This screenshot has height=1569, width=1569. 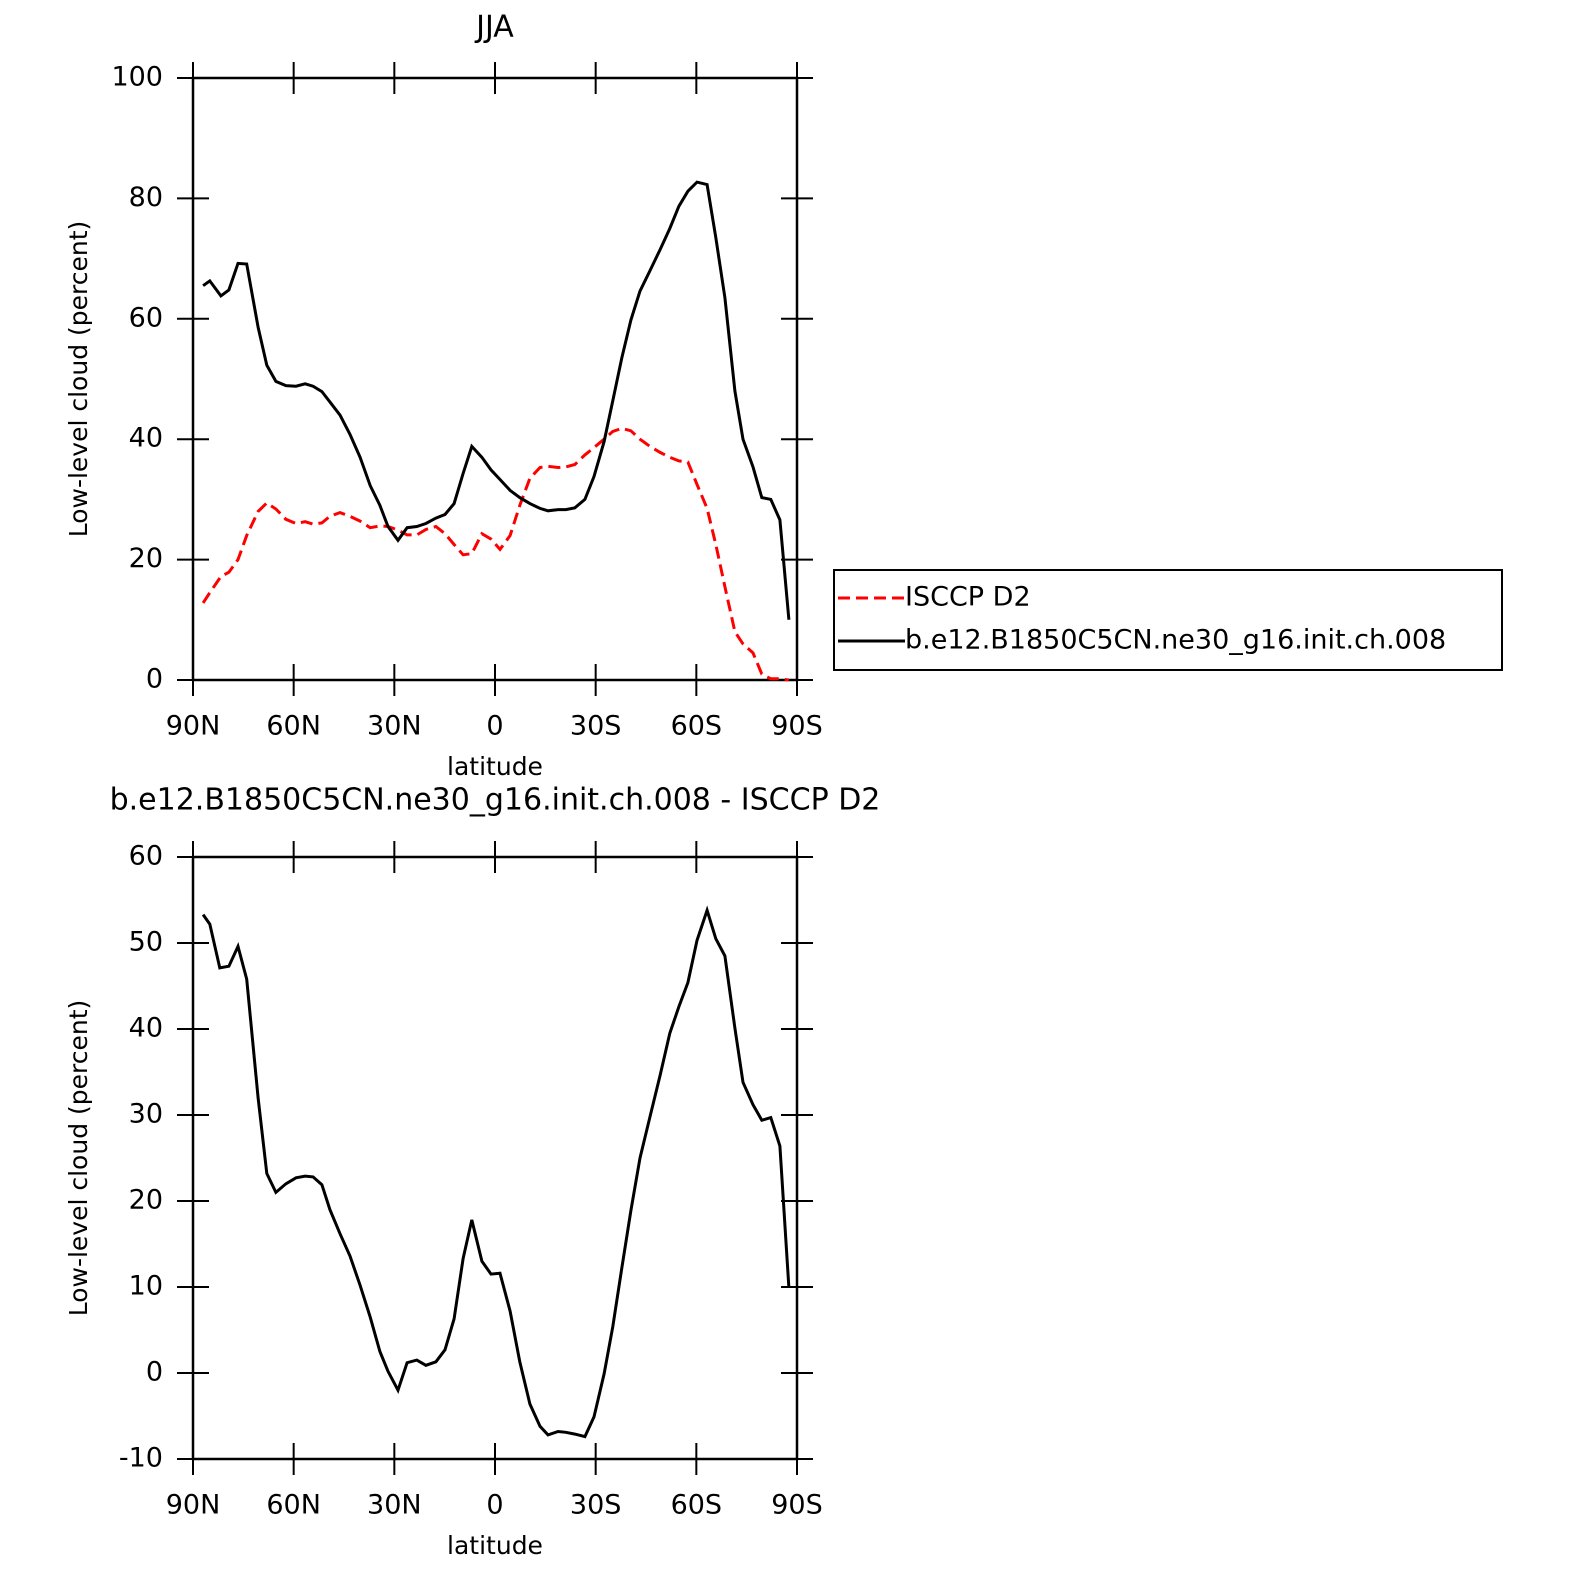 What do you see at coordinates (494, 27) in the screenshot?
I see `chart-title: JJA` at bounding box center [494, 27].